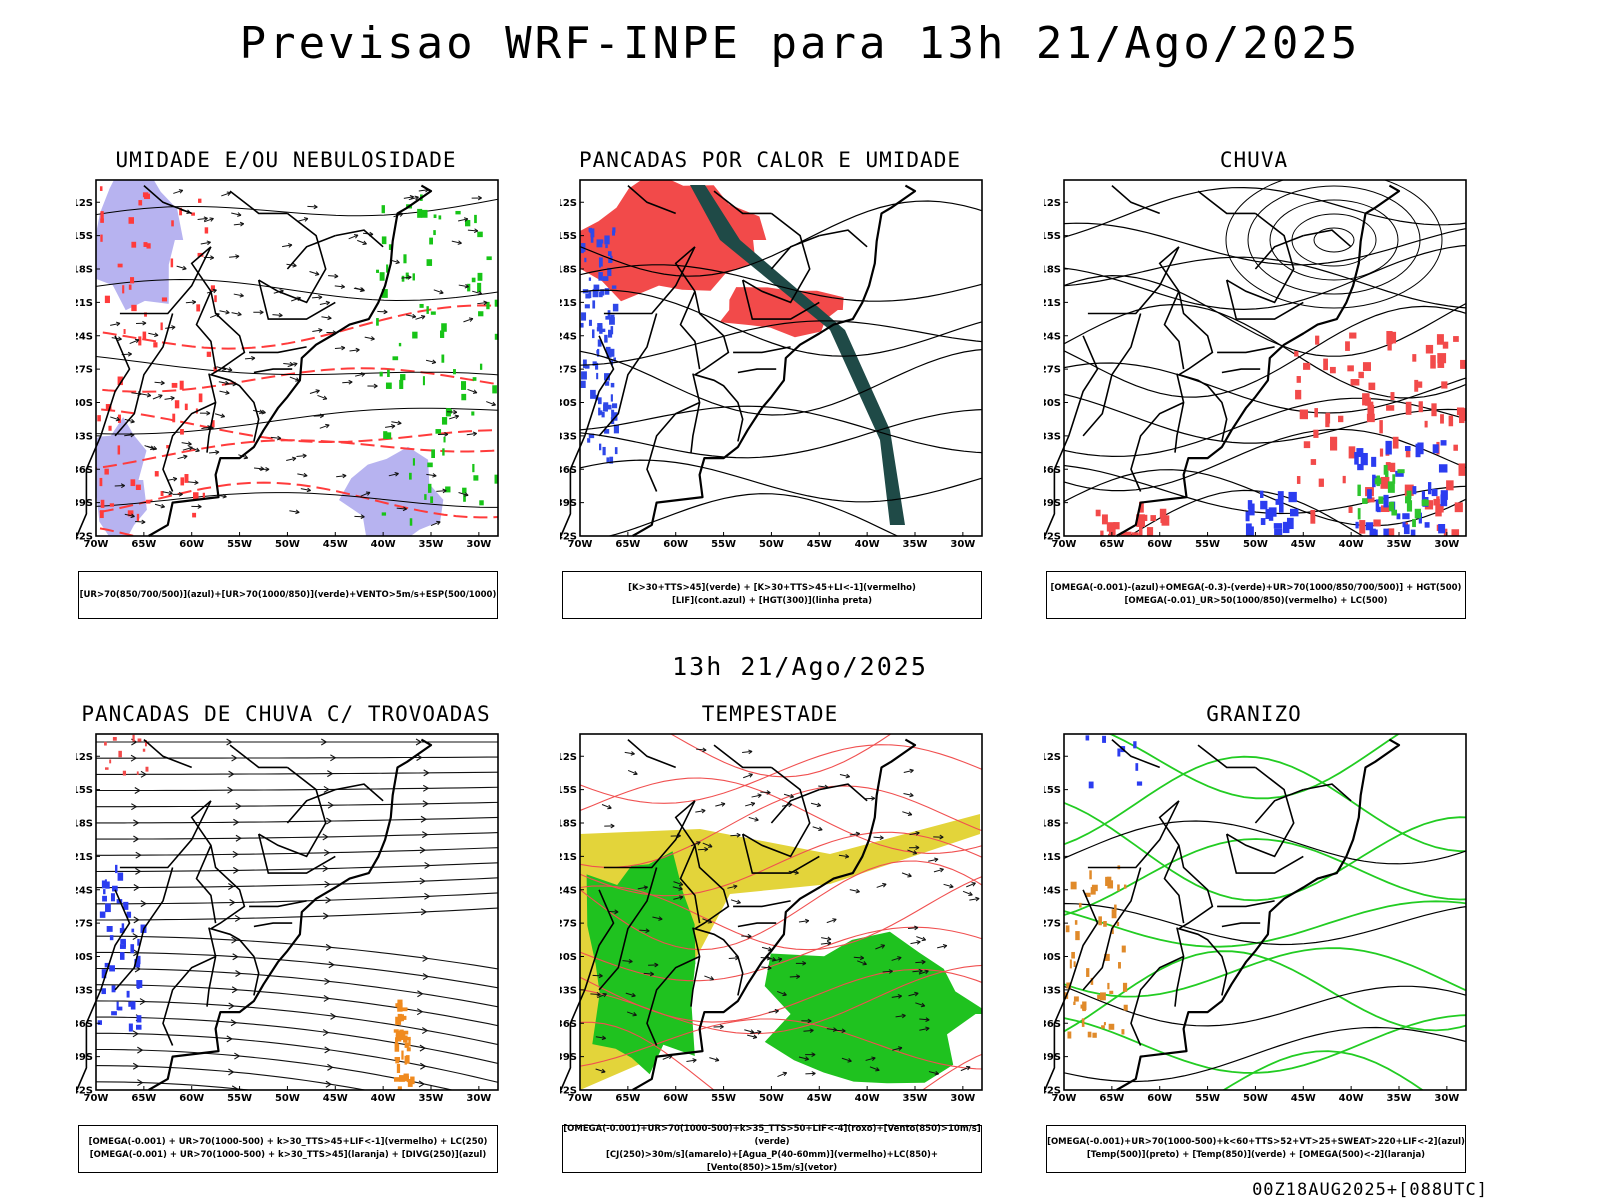 The width and height of the screenshot is (1600, 1200). I want to click on streamline, so click(297, 773).